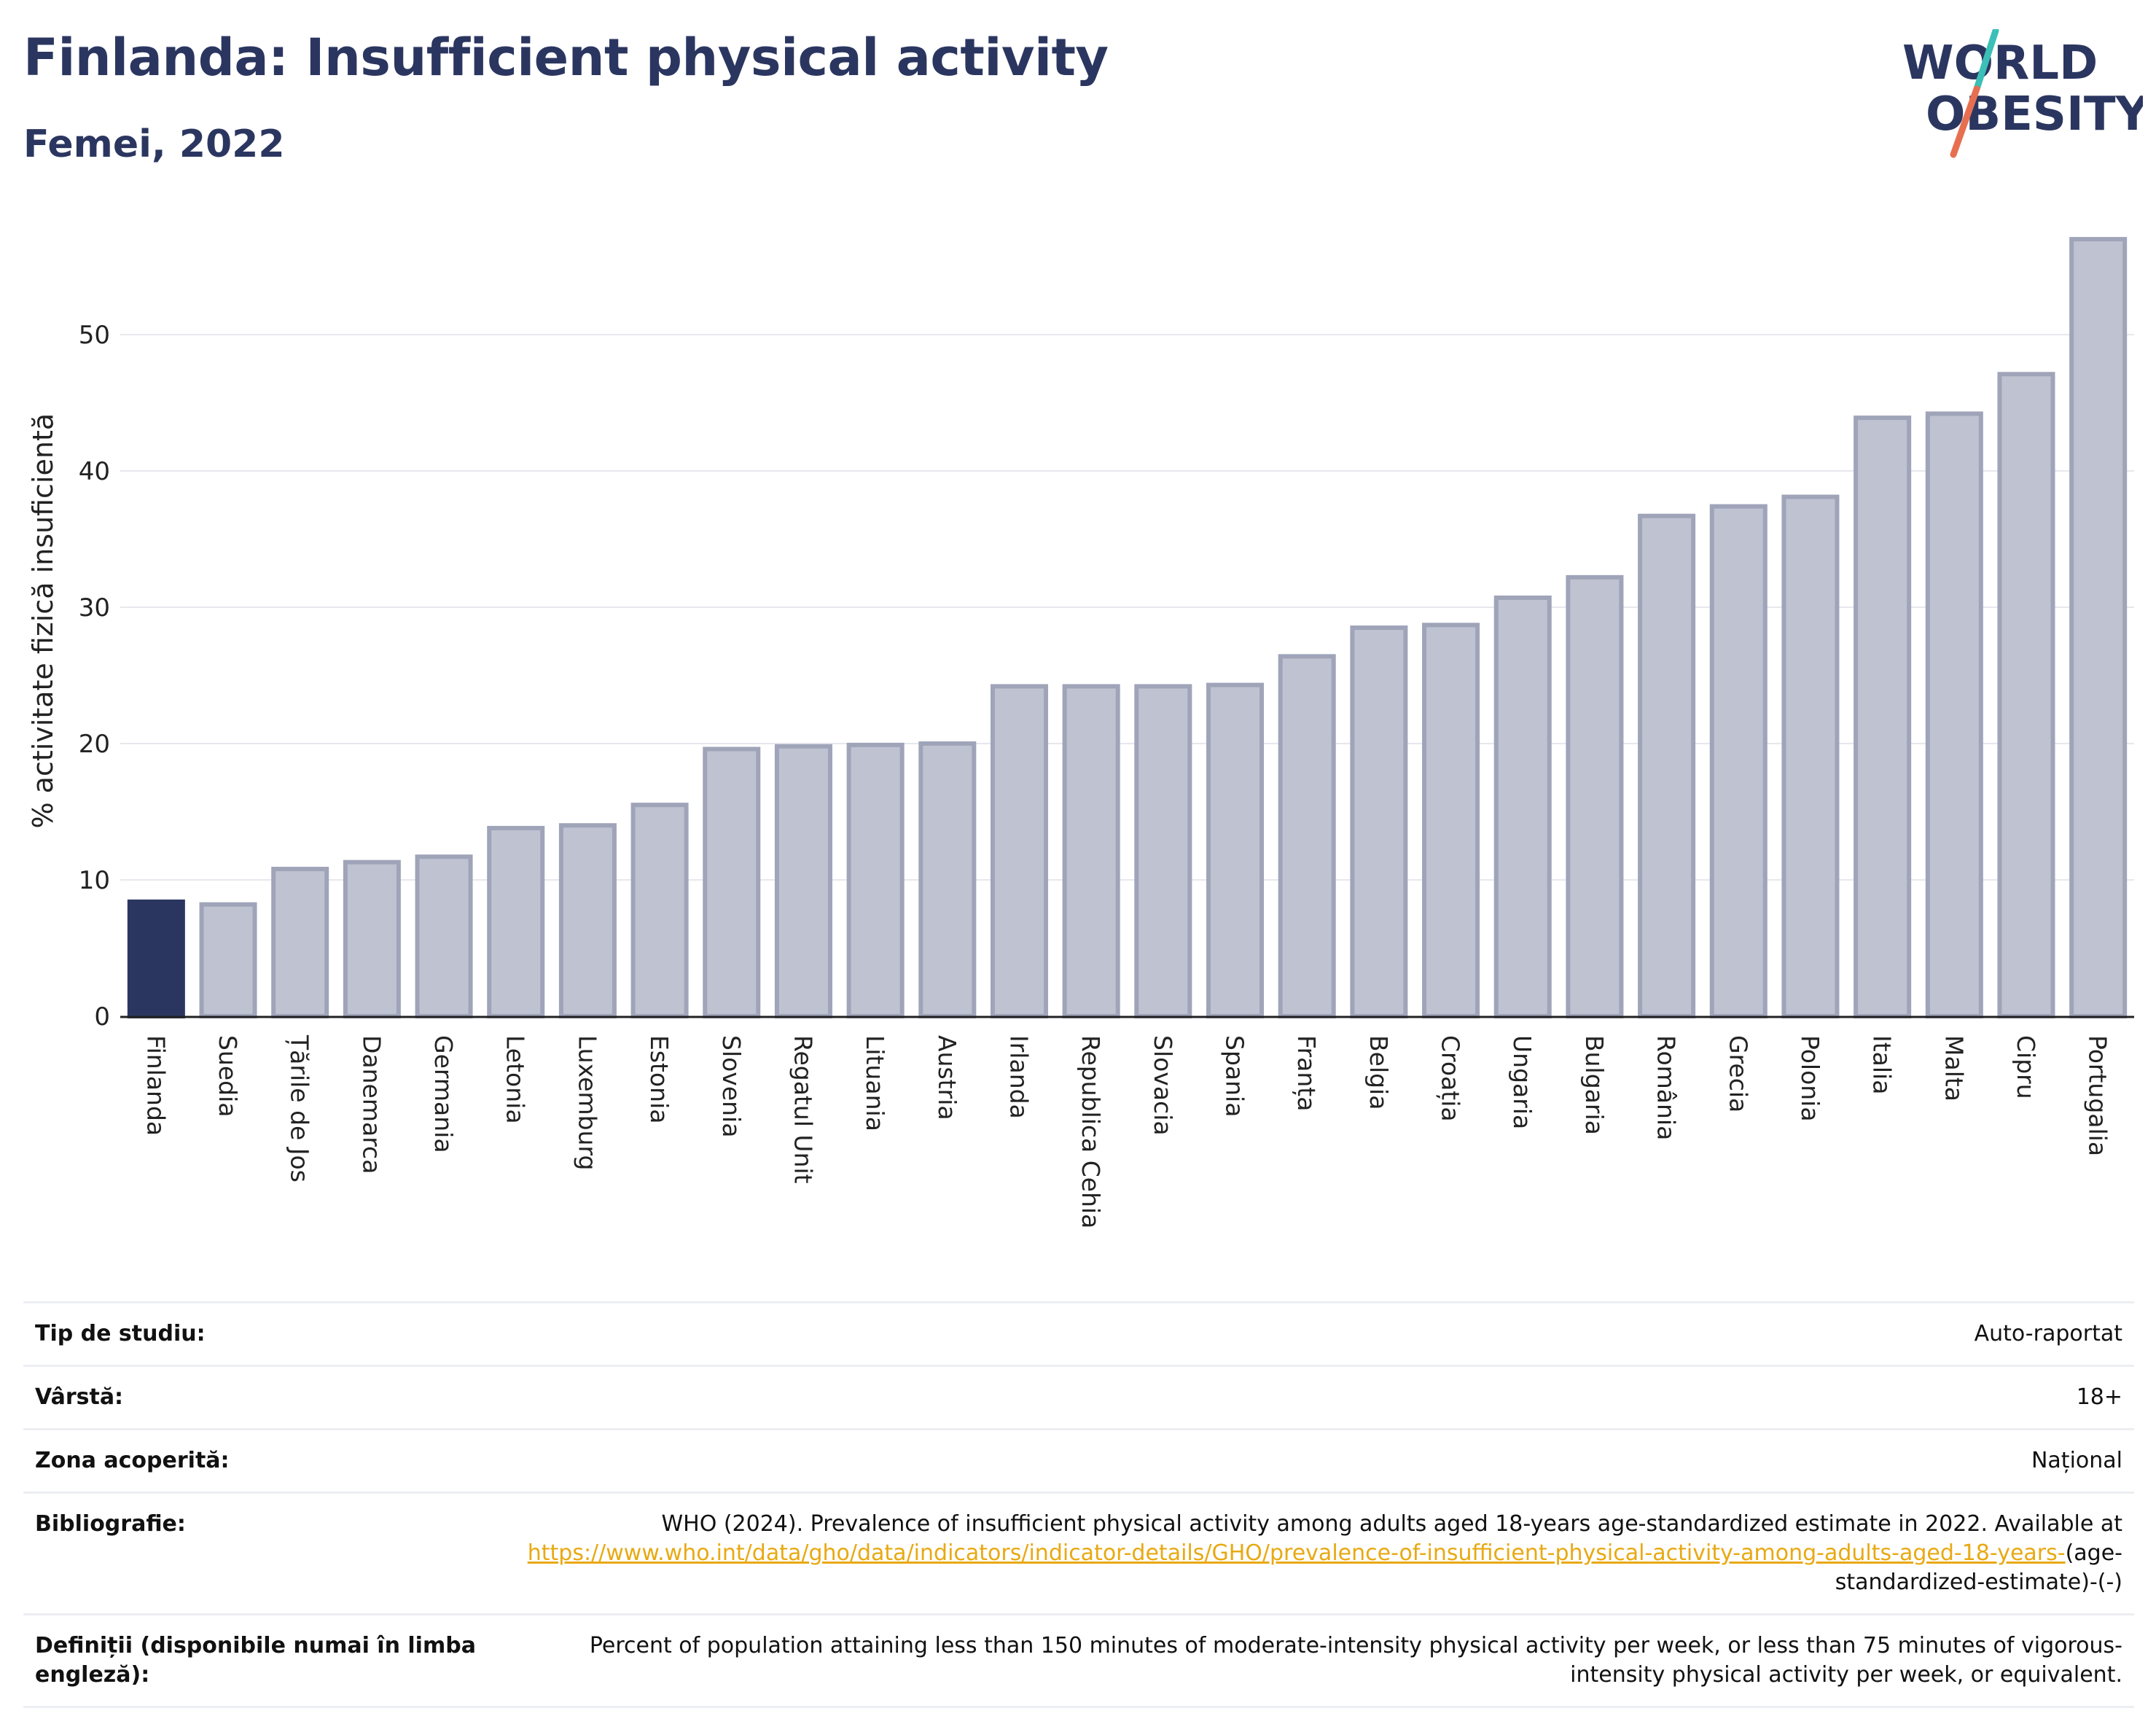 This screenshot has width=2156, height=1735. I want to click on meta-row-area: Zona acoperită: Național, so click(1079, 1460).